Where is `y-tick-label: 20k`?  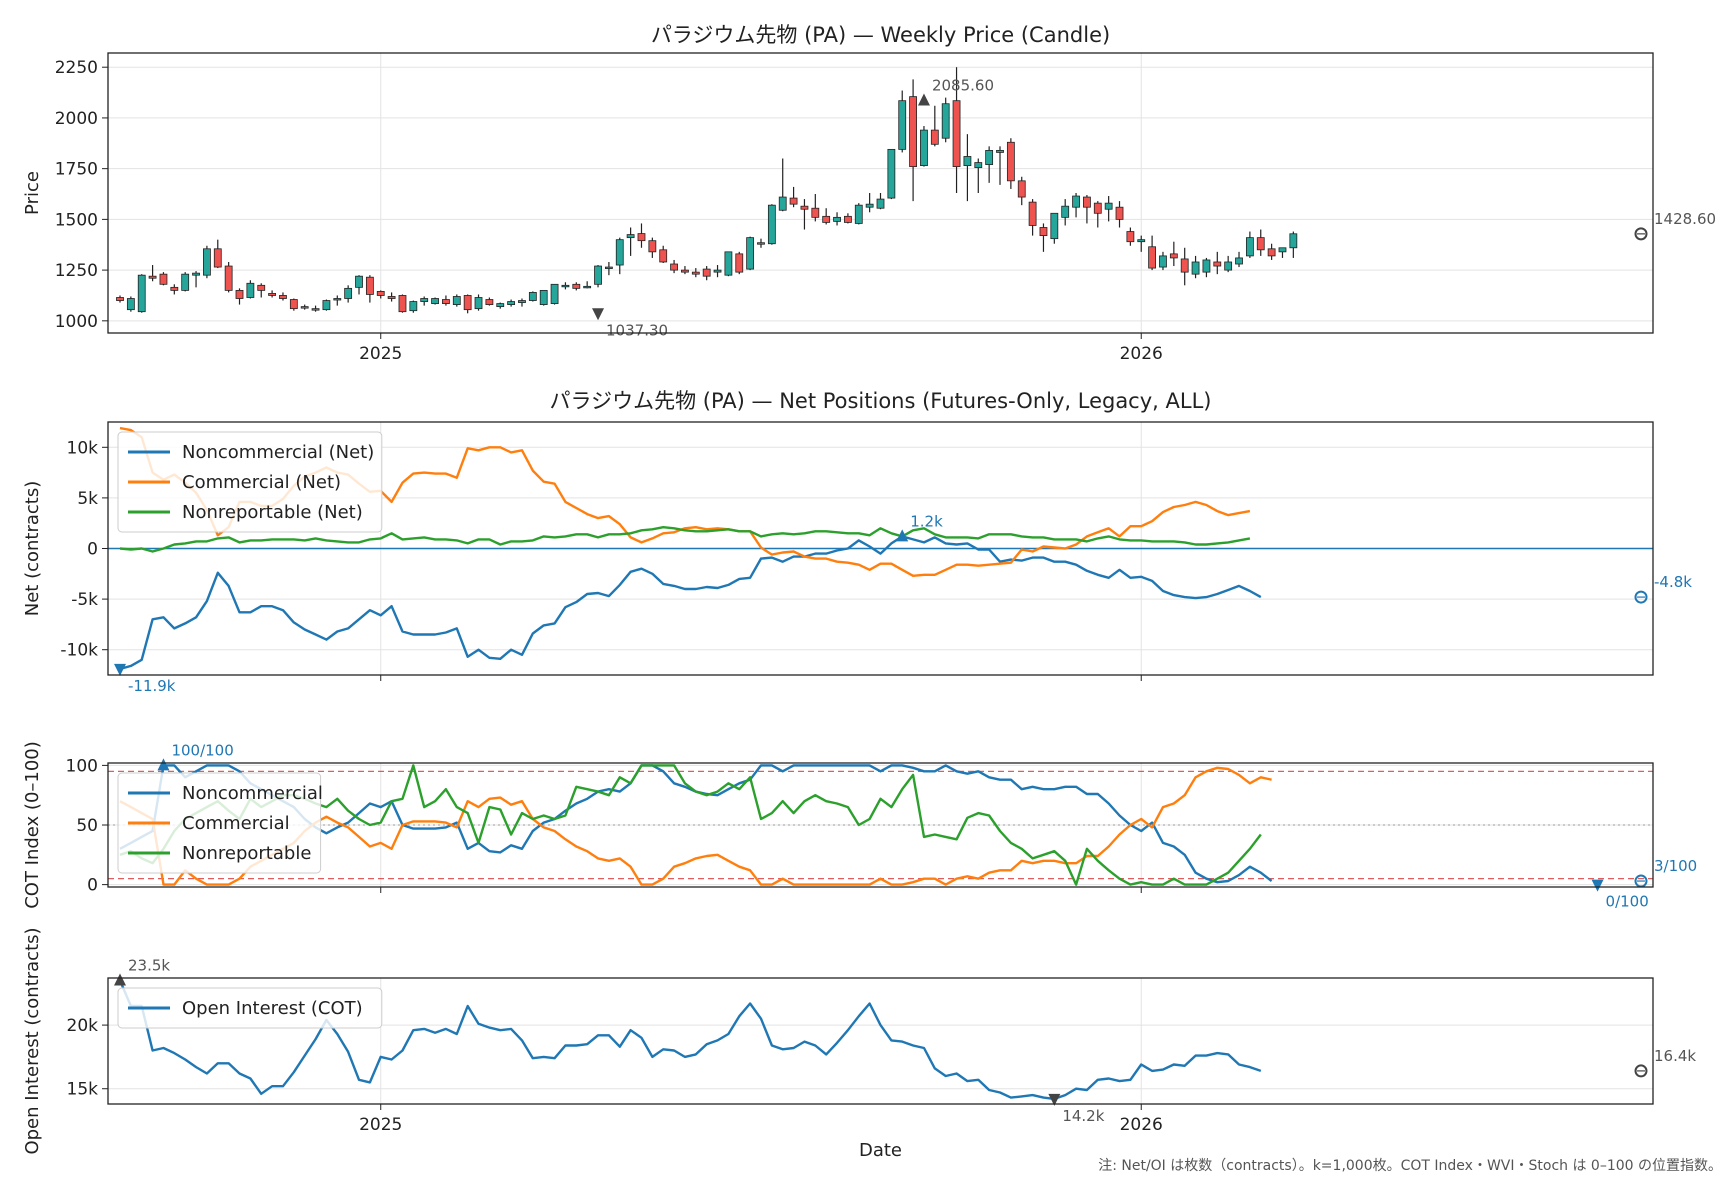
y-tick-label: 20k is located at coordinates (83, 1026).